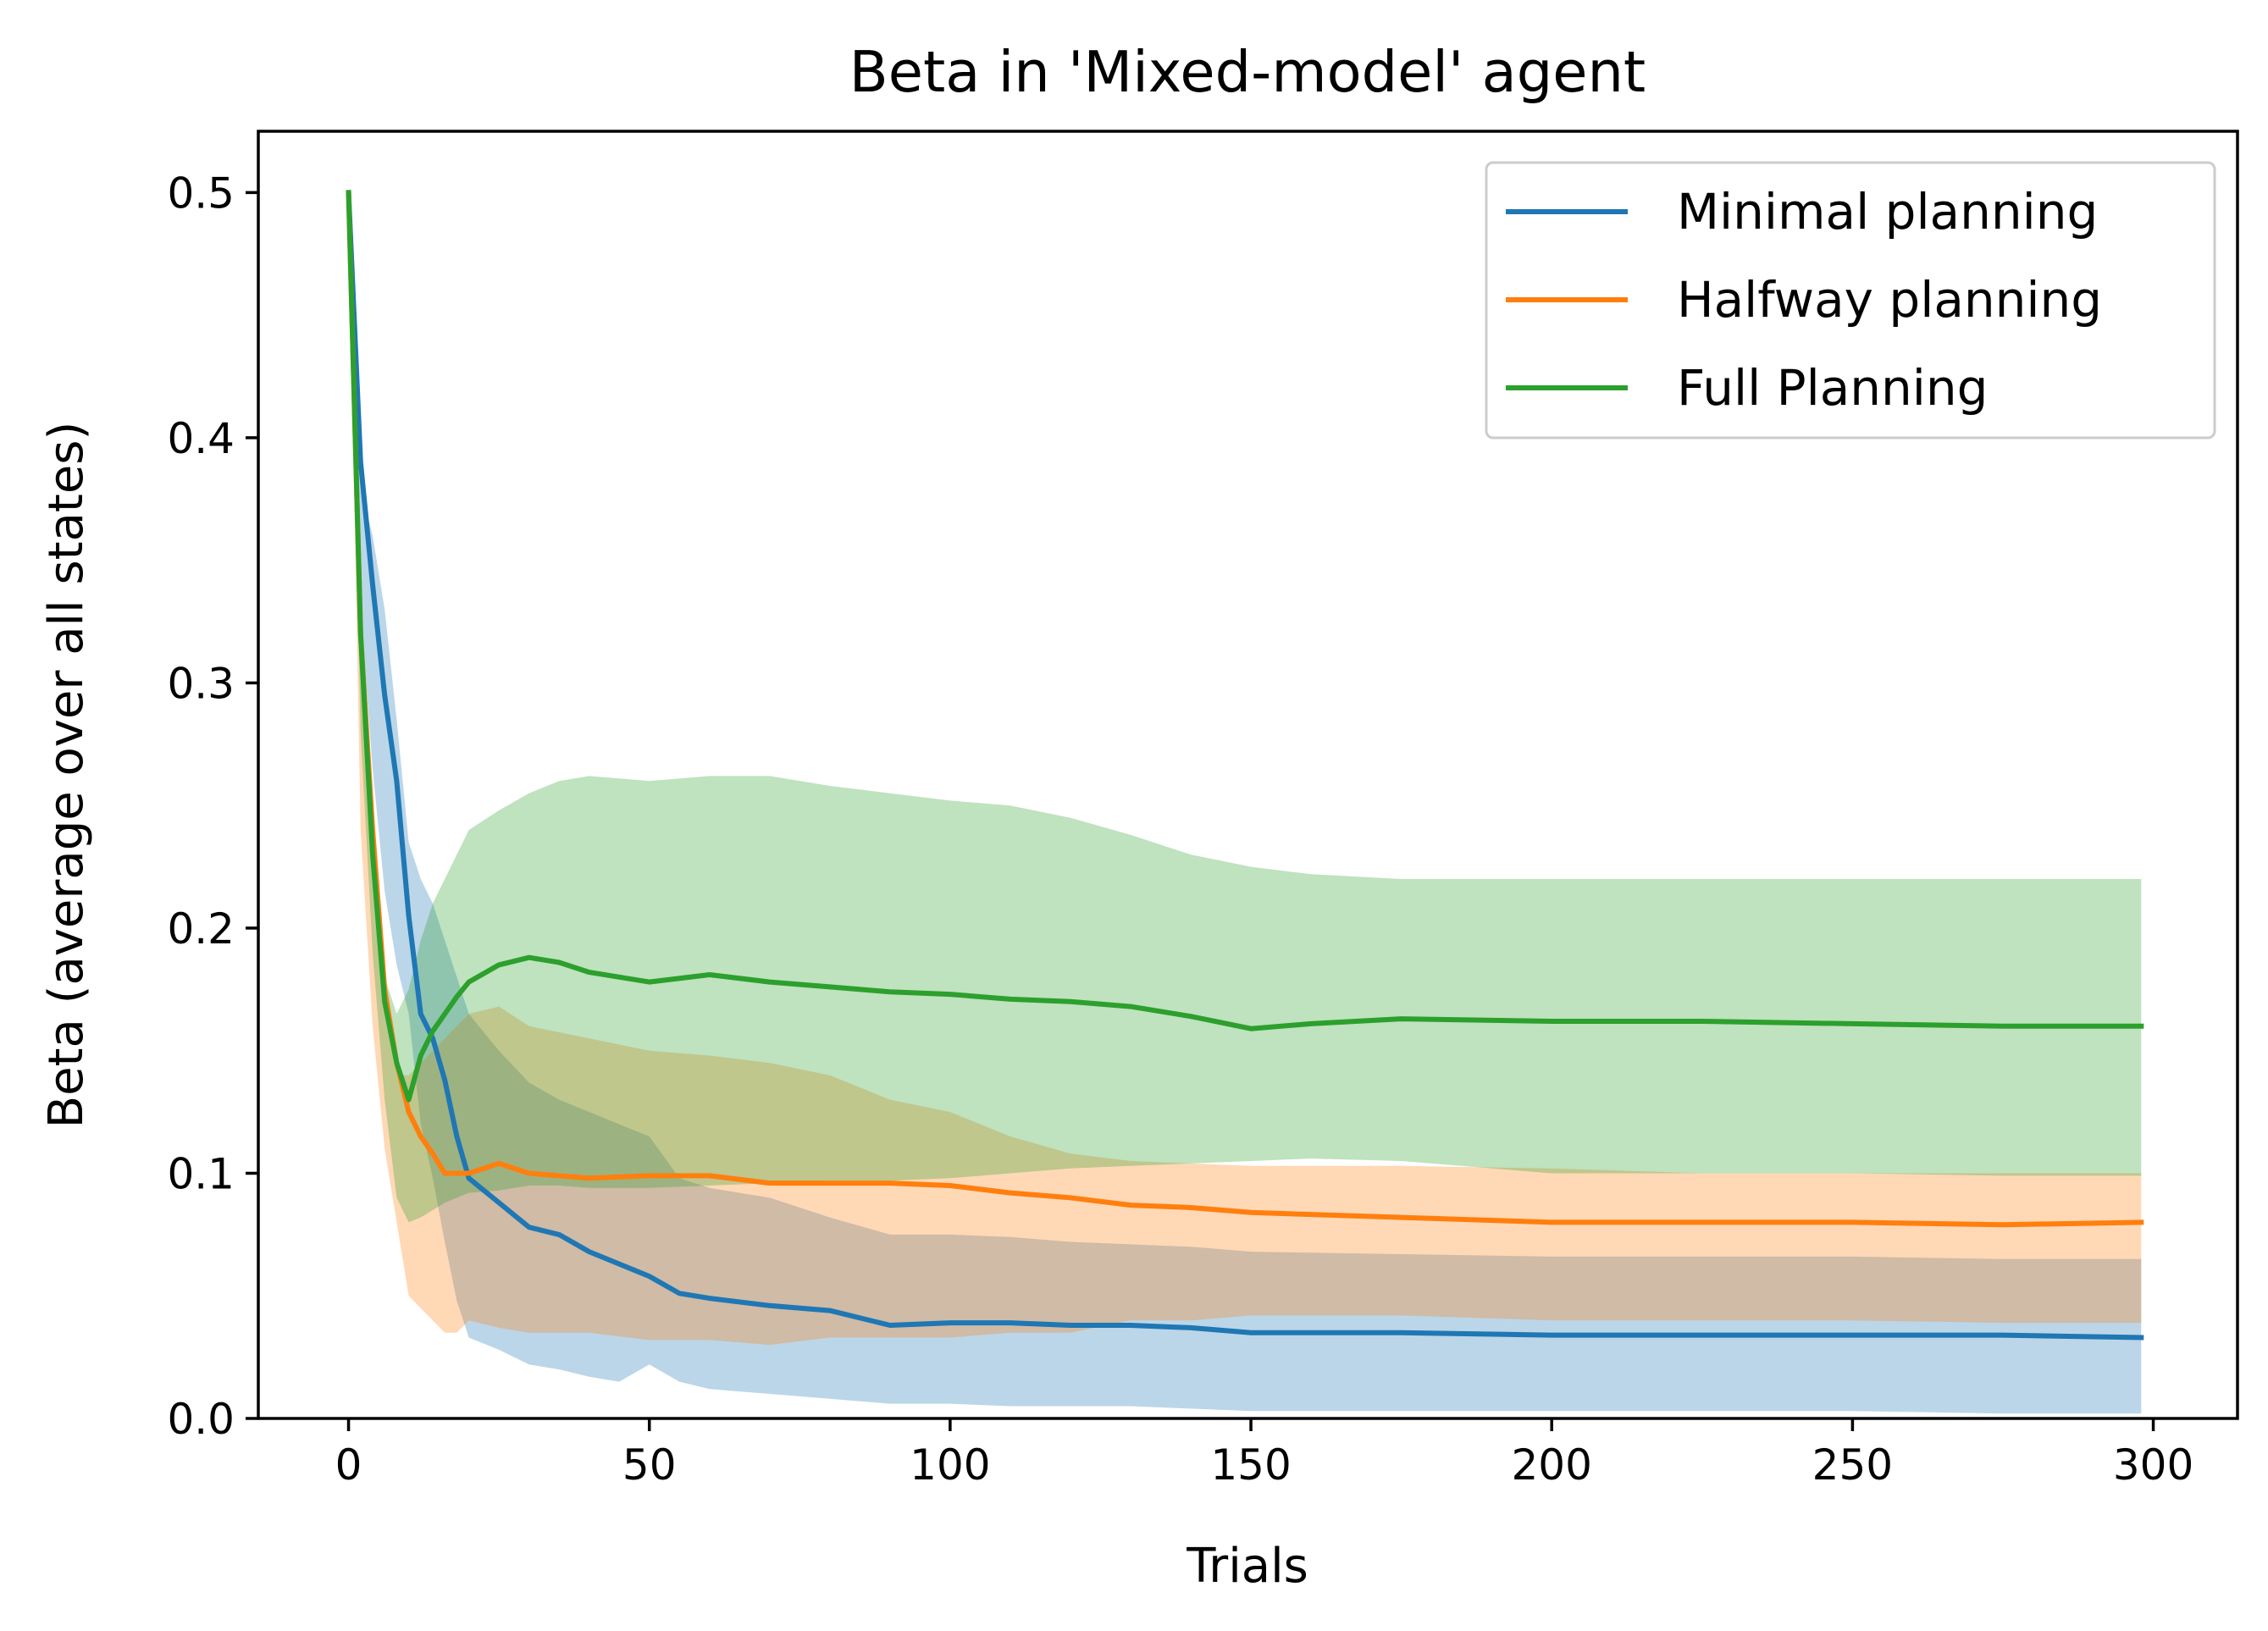 The height and width of the screenshot is (1631, 2268). I want to click on y-tick-label: 0.3, so click(201, 684).